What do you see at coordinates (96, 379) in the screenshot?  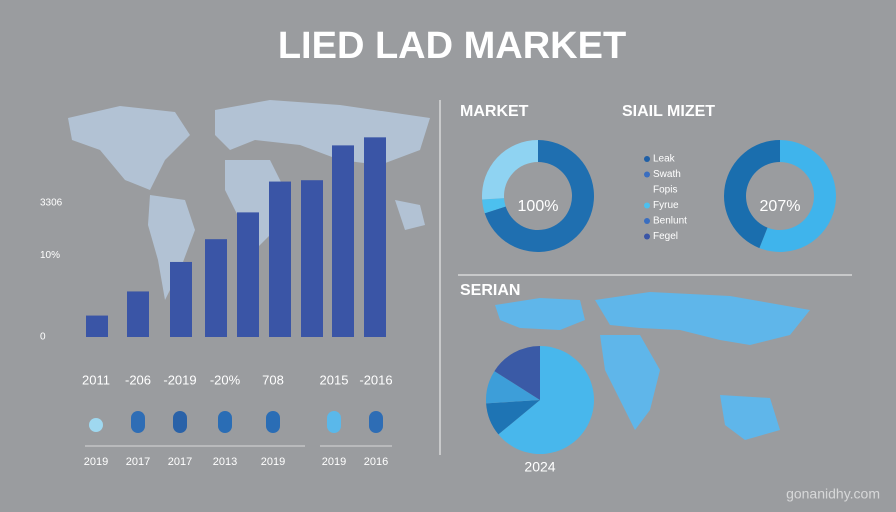 I see `timeline-top-label: 2011` at bounding box center [96, 379].